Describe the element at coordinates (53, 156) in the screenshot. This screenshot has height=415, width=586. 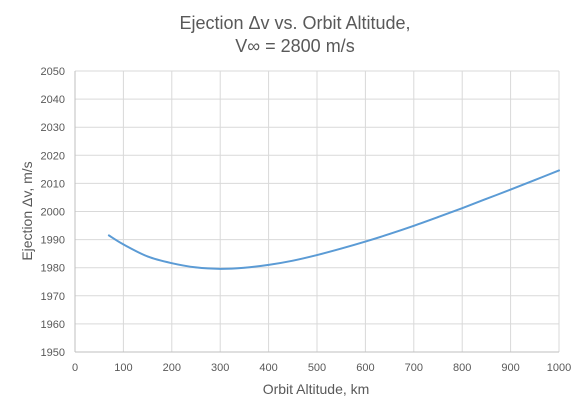
I see `y-tick-label: 2020` at that location.